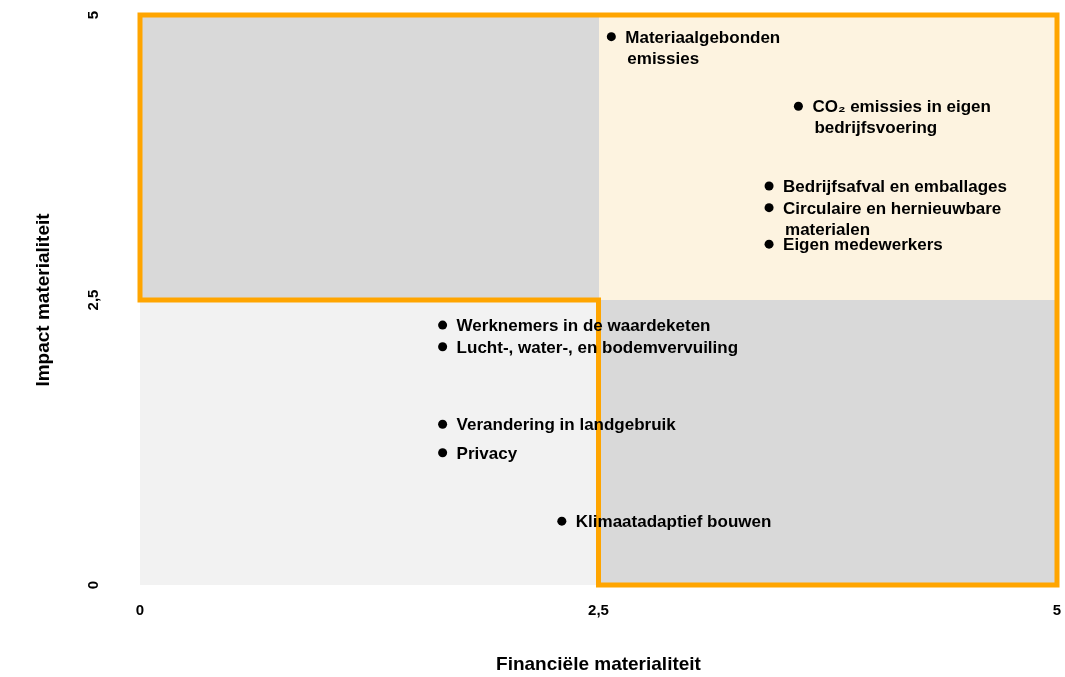 Image resolution: width=1065 pixels, height=677 pixels. I want to click on annotation: Bedrijfsafval en emballages, so click(895, 186).